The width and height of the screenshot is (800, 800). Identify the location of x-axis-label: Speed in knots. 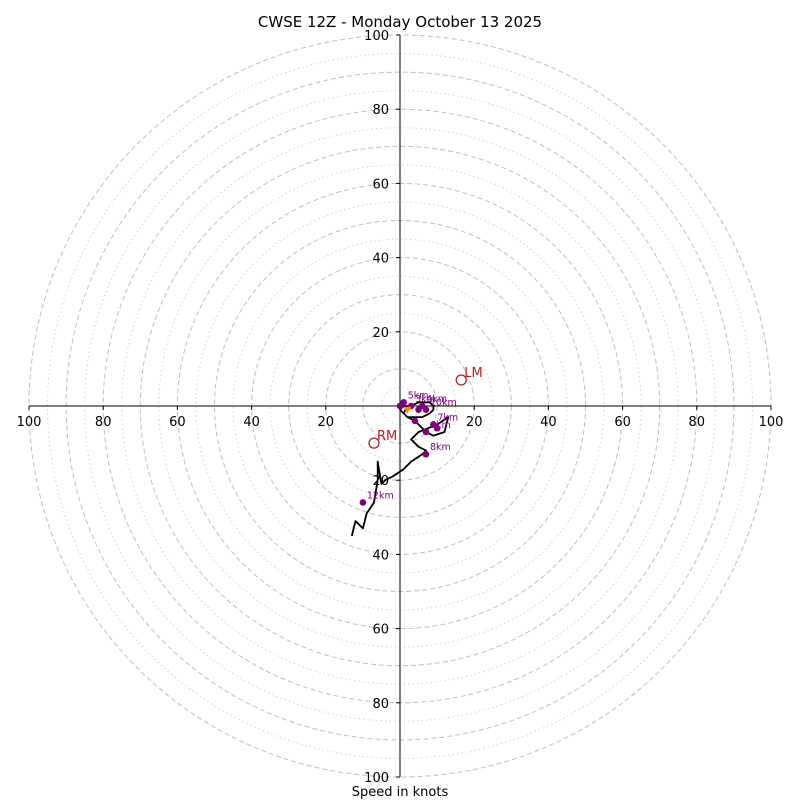
(400, 792).